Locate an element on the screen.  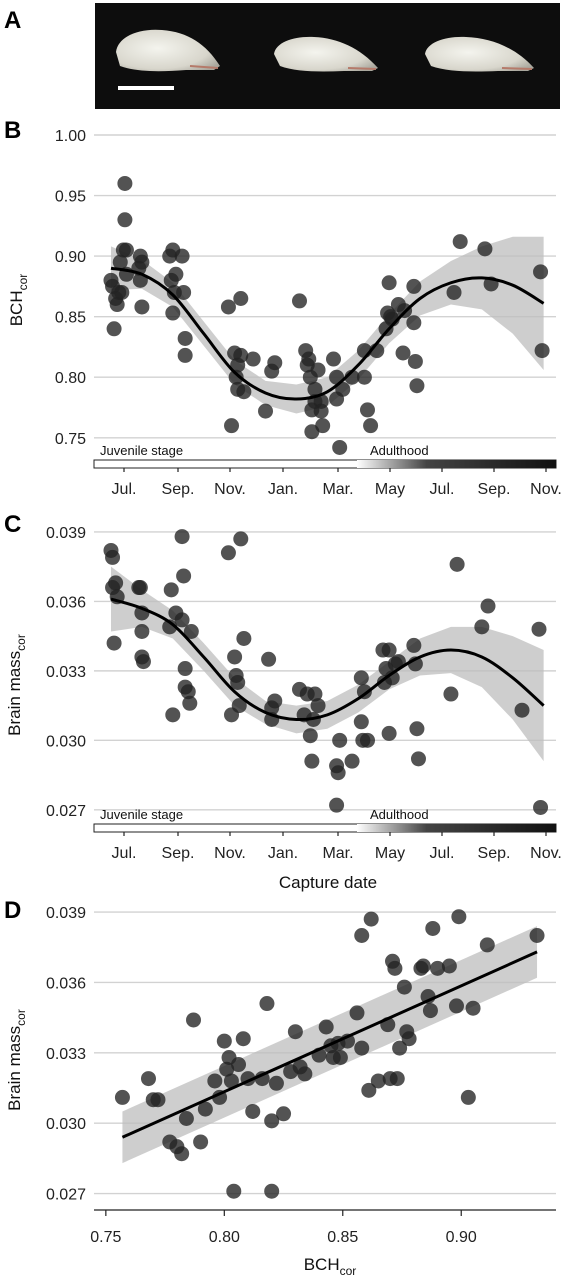
b-y-tick-label: 1.00 is located at coordinates (70, 136).